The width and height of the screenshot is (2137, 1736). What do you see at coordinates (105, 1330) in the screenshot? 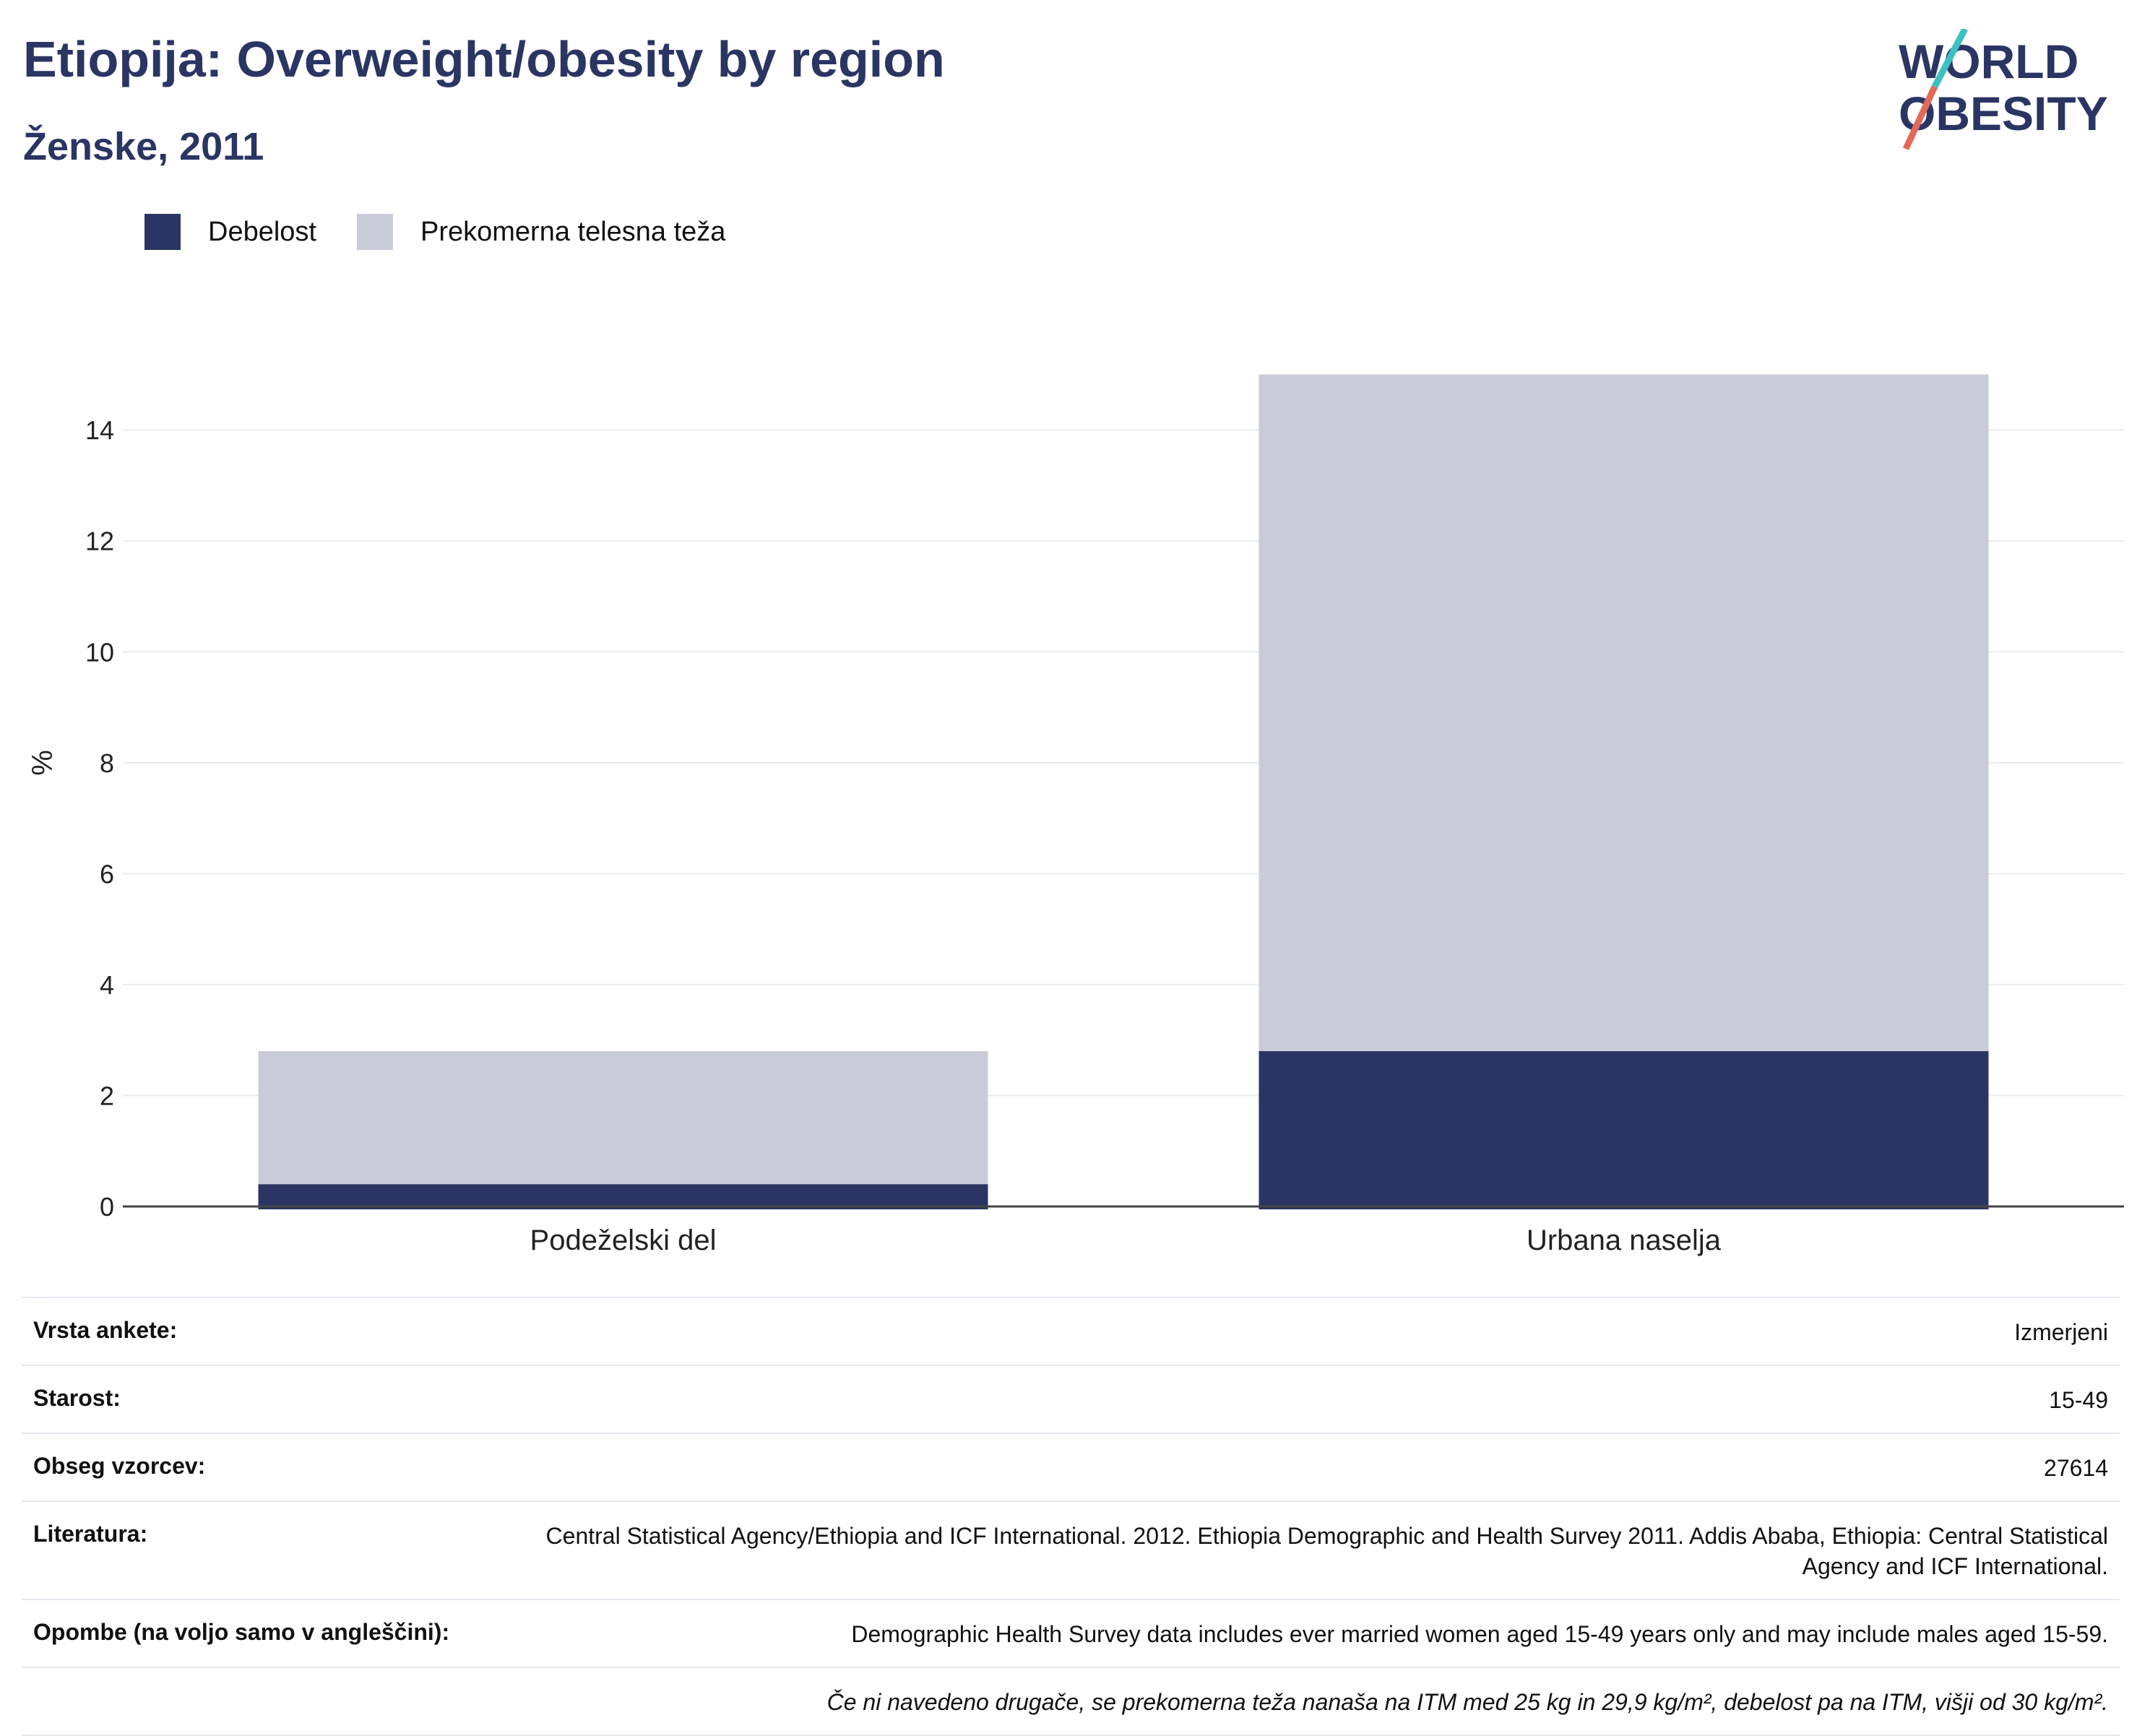
I see `meta-key: Vrsta ankete:` at bounding box center [105, 1330].